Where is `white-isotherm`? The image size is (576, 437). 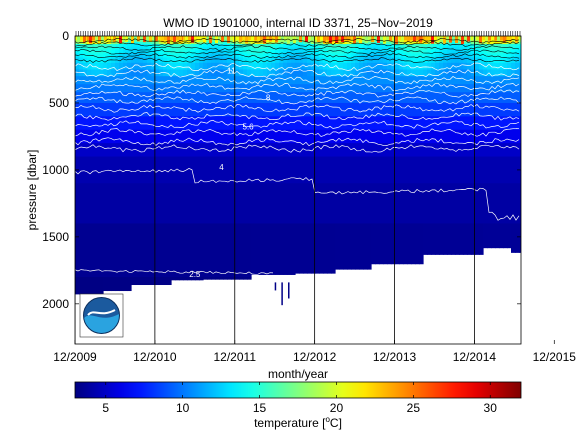 white-isotherm is located at coordinates (297, 87).